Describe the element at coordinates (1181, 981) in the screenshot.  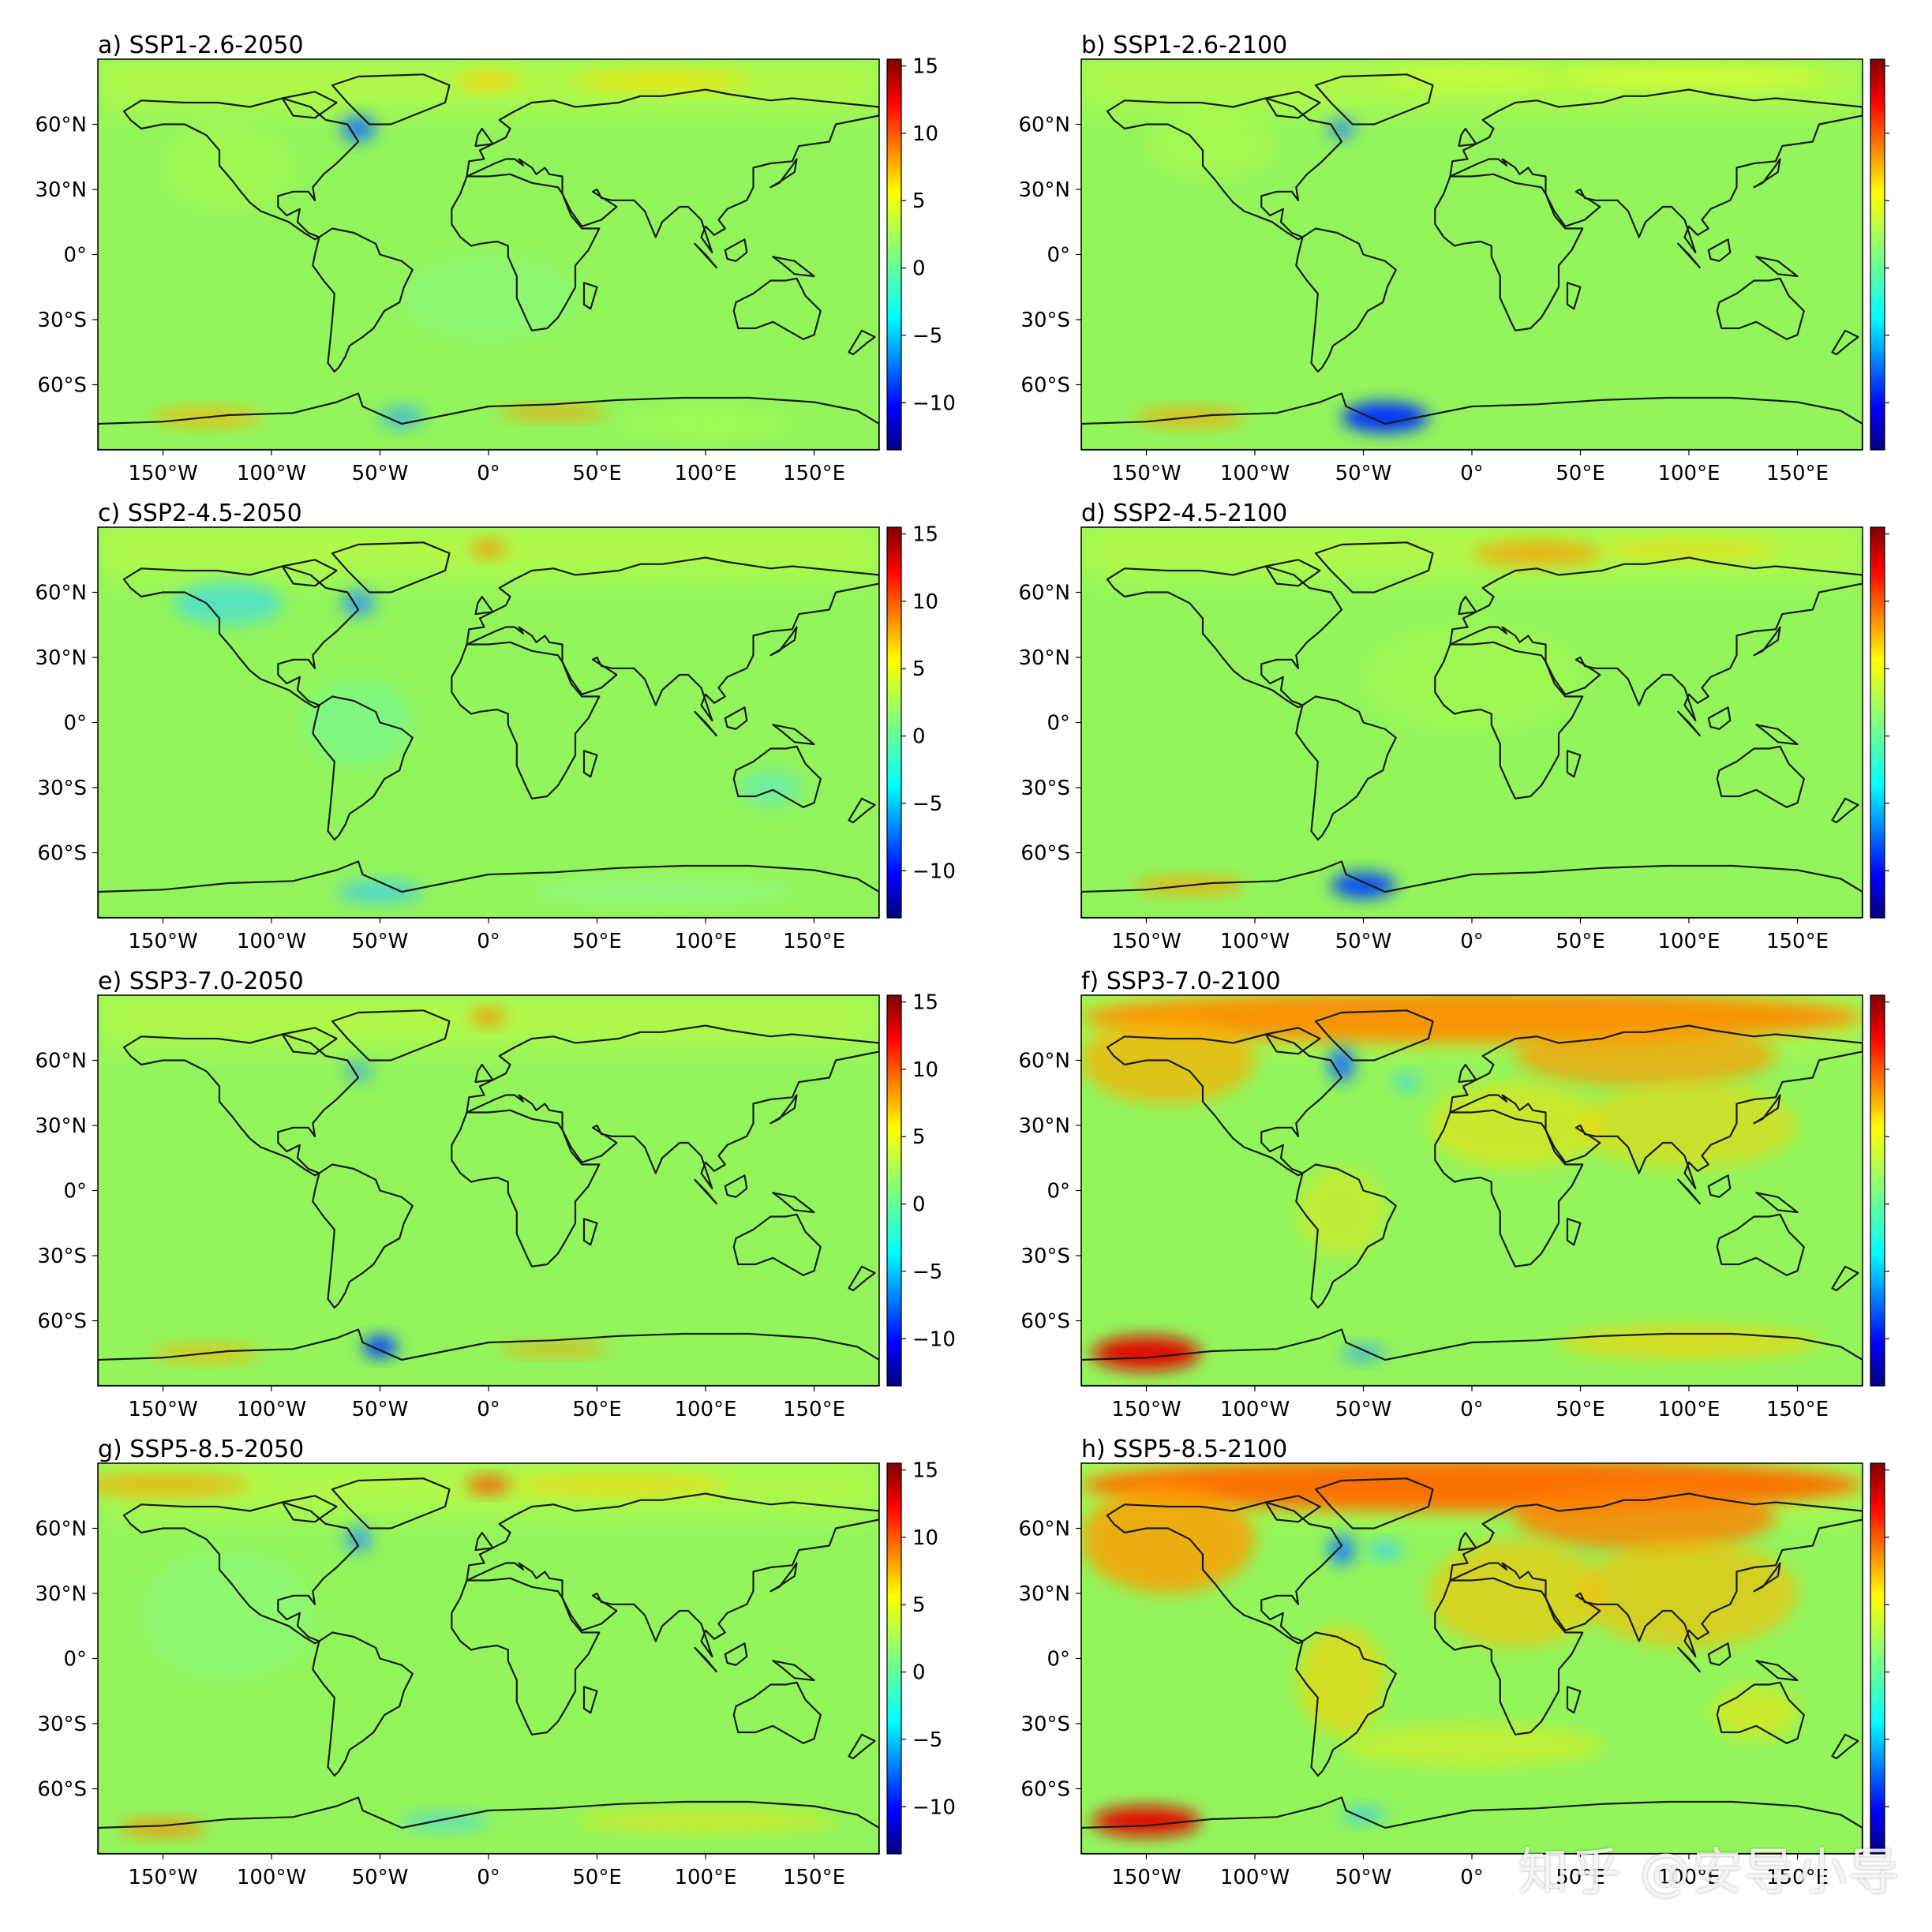
I see `panel-title: f) SSP3-7.0-2100` at that location.